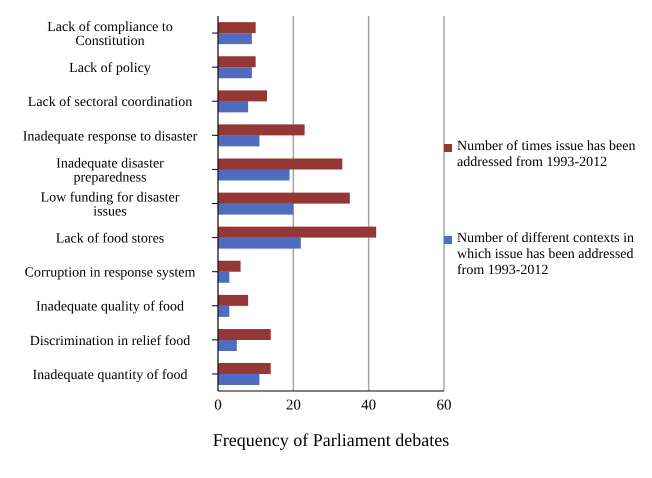  What do you see at coordinates (110, 239) in the screenshot?
I see `y-tick-label: Lack of food stores` at bounding box center [110, 239].